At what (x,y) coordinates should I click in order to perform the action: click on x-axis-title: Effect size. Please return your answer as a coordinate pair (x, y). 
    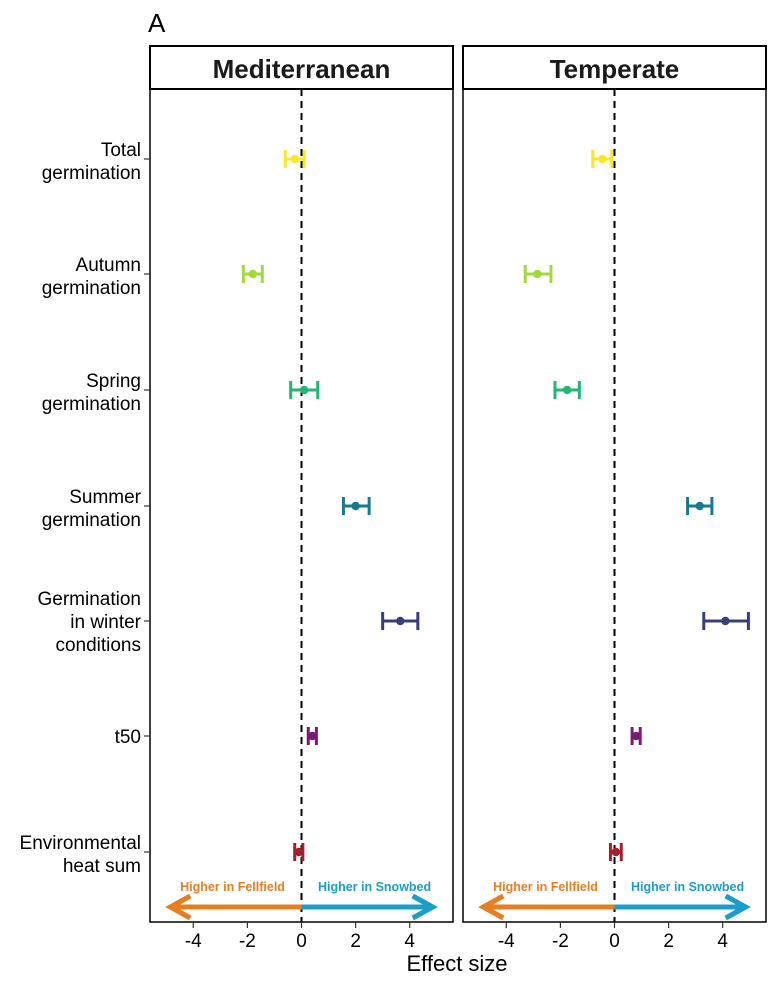
    Looking at the image, I should click on (456, 963).